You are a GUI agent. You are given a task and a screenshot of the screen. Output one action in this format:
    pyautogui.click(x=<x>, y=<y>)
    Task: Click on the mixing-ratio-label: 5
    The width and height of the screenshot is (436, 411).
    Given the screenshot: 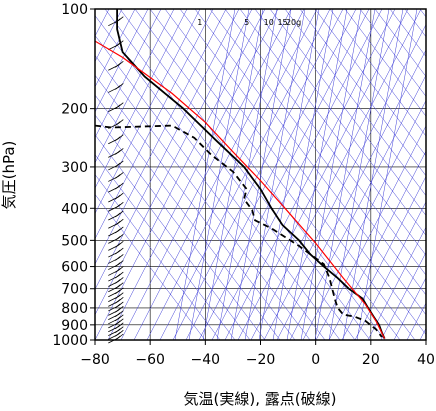 What is the action you would take?
    pyautogui.click(x=246, y=22)
    